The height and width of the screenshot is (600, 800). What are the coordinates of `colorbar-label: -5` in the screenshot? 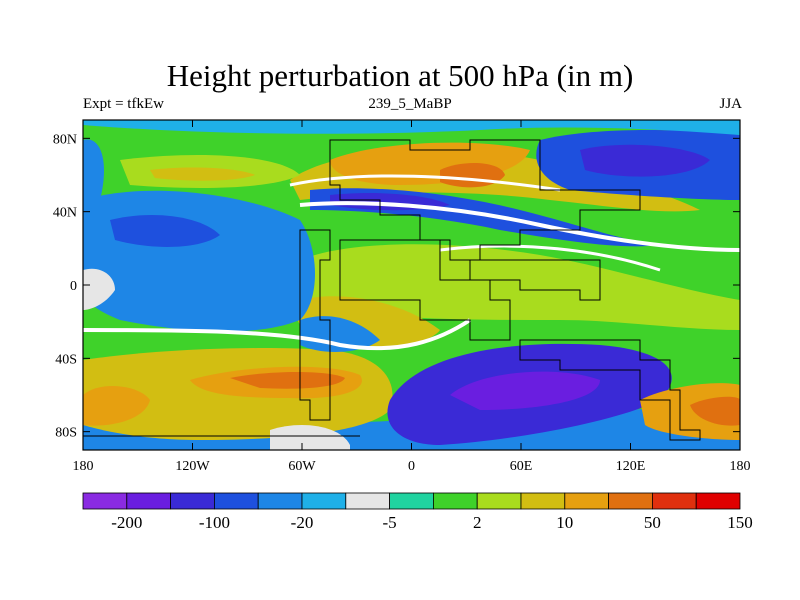 It's located at (390, 522).